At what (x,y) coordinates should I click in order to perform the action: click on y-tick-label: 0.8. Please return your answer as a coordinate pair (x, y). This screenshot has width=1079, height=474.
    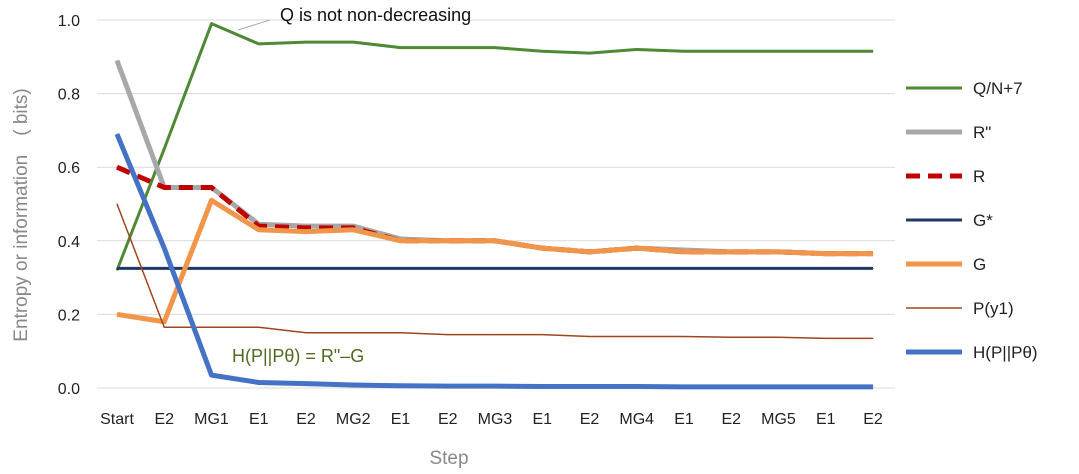
    Looking at the image, I should click on (69, 95).